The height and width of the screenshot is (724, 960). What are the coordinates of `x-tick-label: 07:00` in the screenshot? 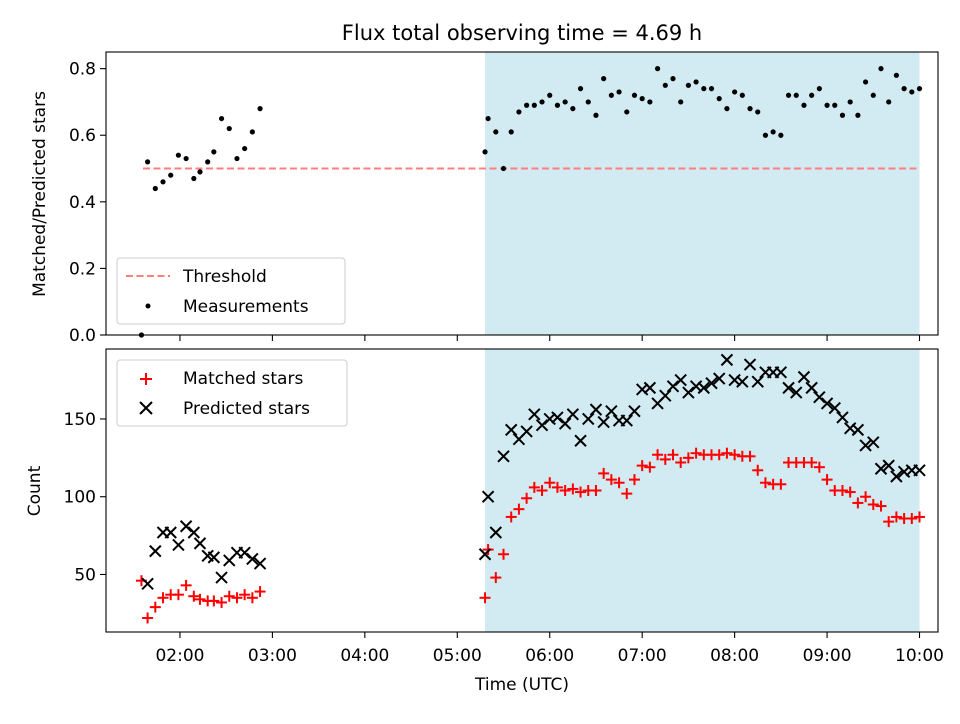 It's located at (642, 656).